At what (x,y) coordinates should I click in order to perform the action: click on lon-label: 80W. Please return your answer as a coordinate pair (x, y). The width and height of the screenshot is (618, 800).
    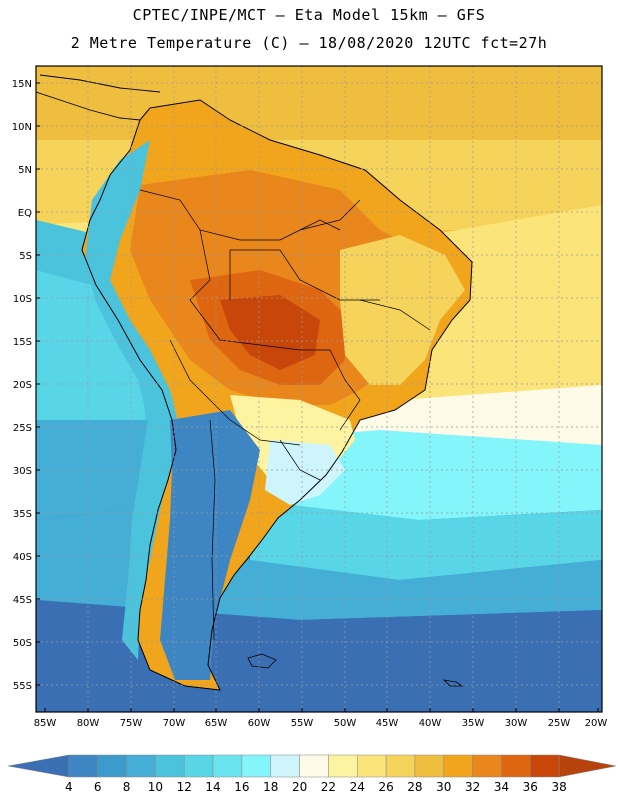
    Looking at the image, I should click on (88, 723).